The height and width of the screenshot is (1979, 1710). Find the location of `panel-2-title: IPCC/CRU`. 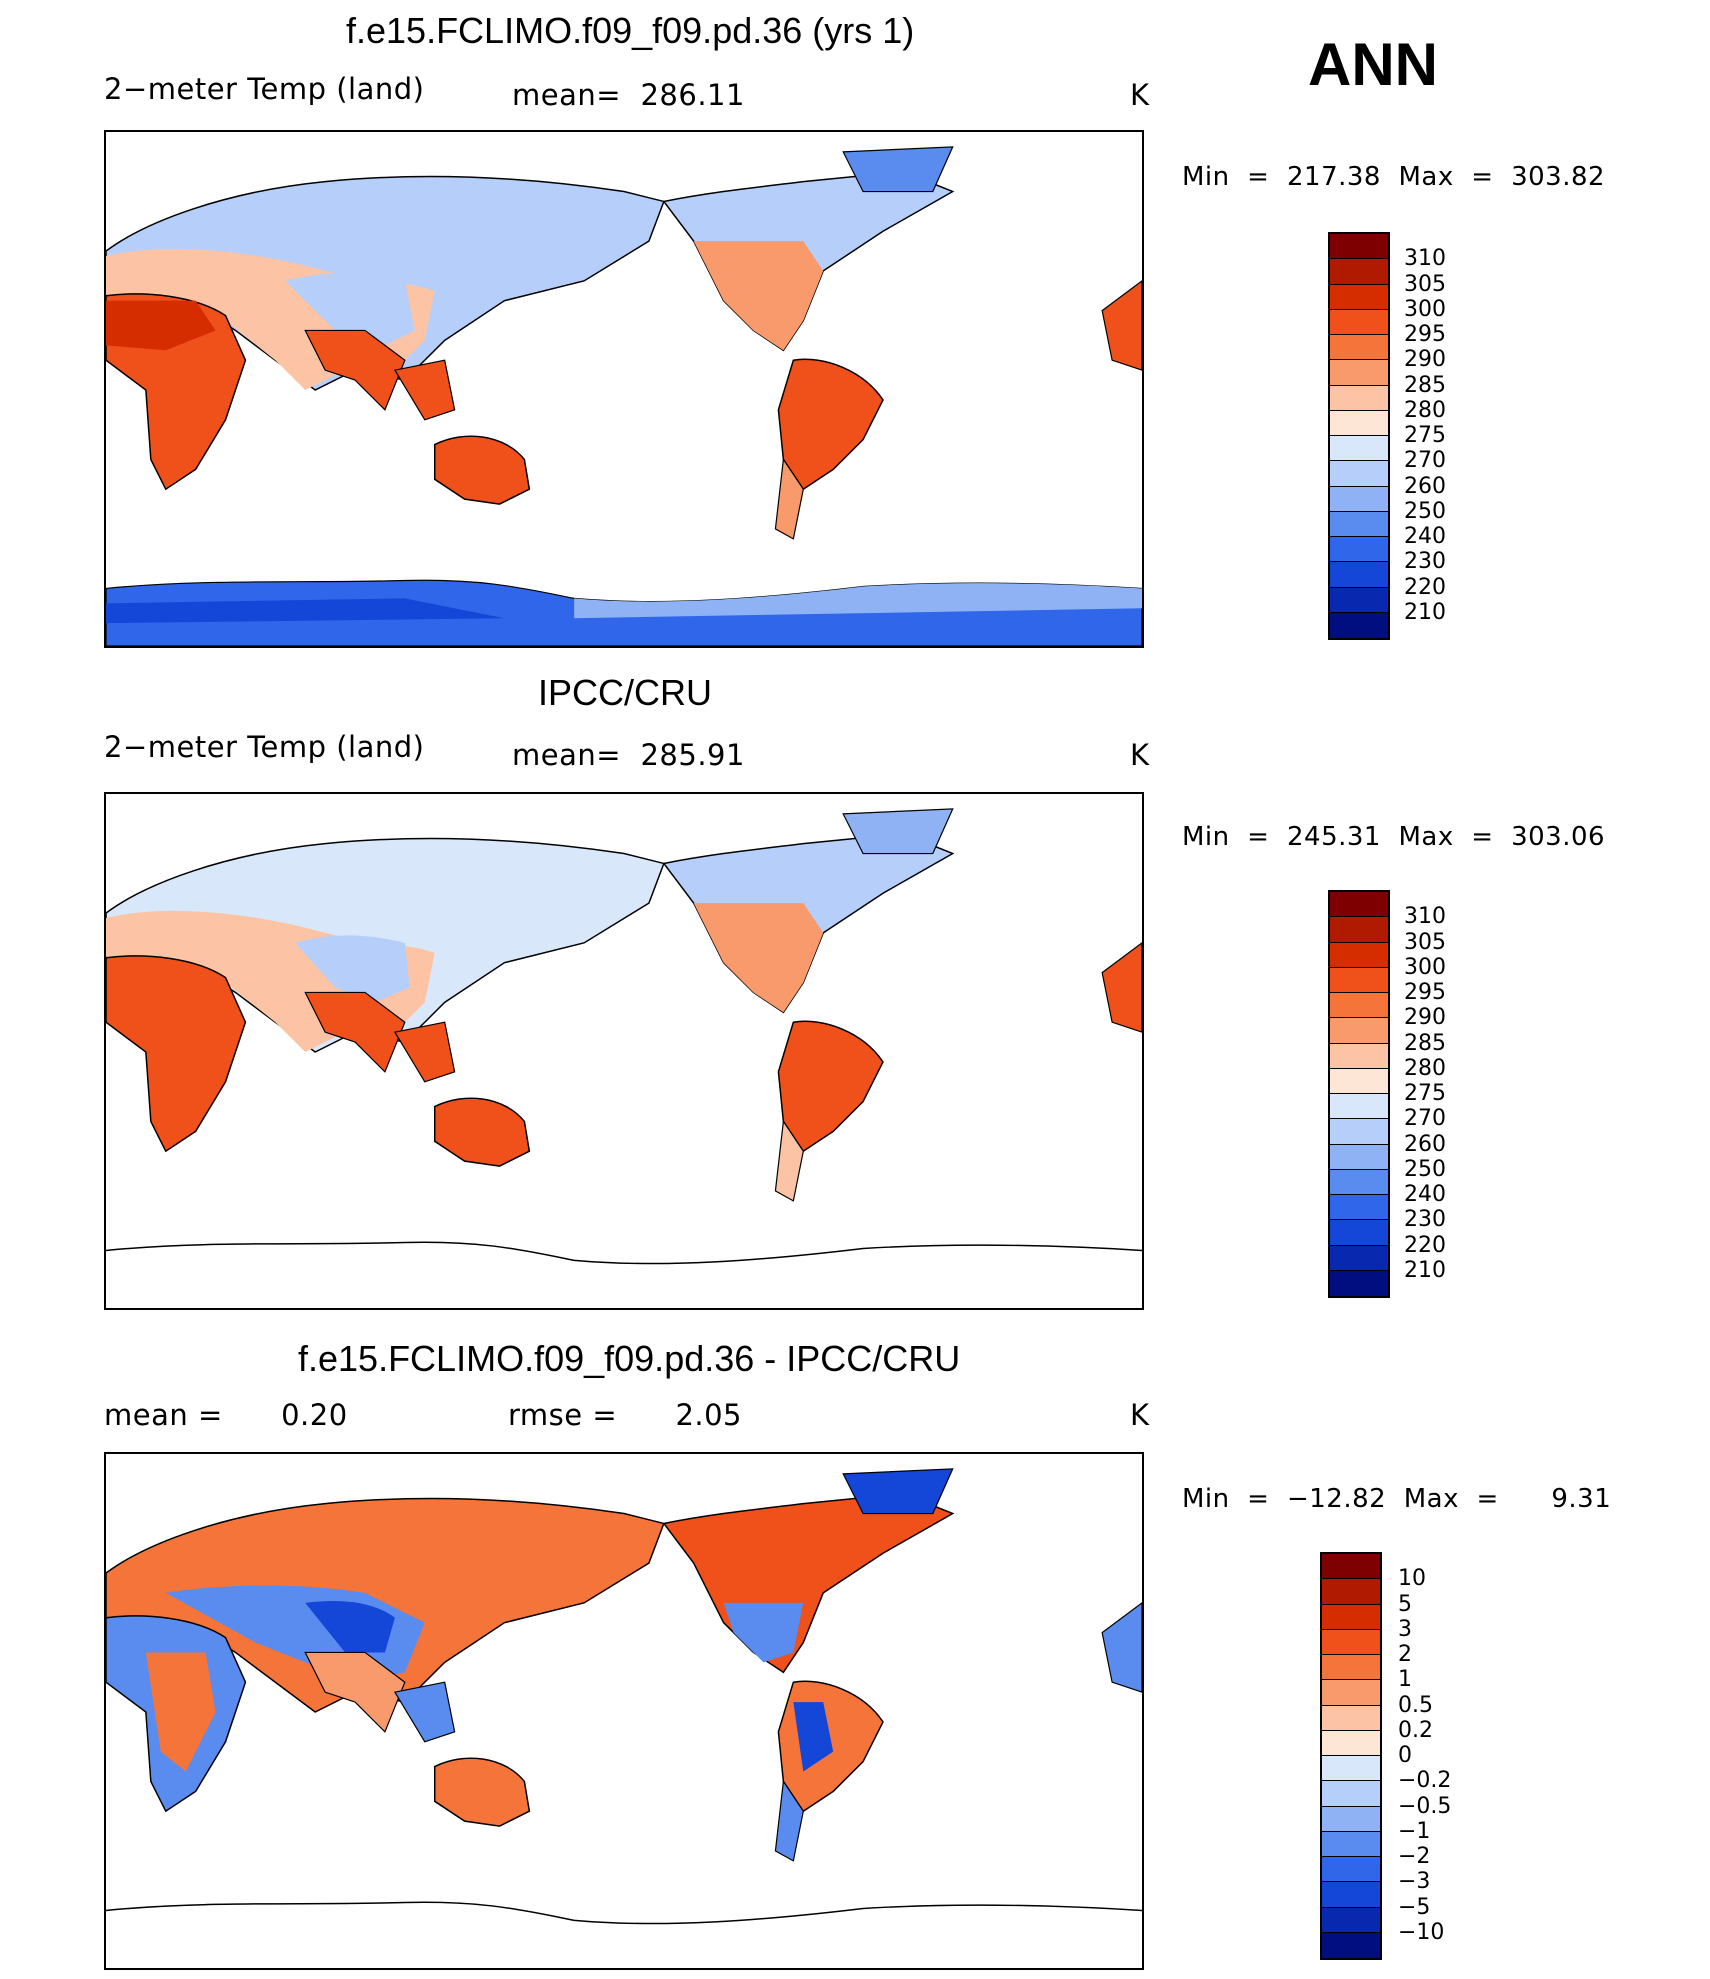

panel-2-title: IPCC/CRU is located at coordinates (625, 692).